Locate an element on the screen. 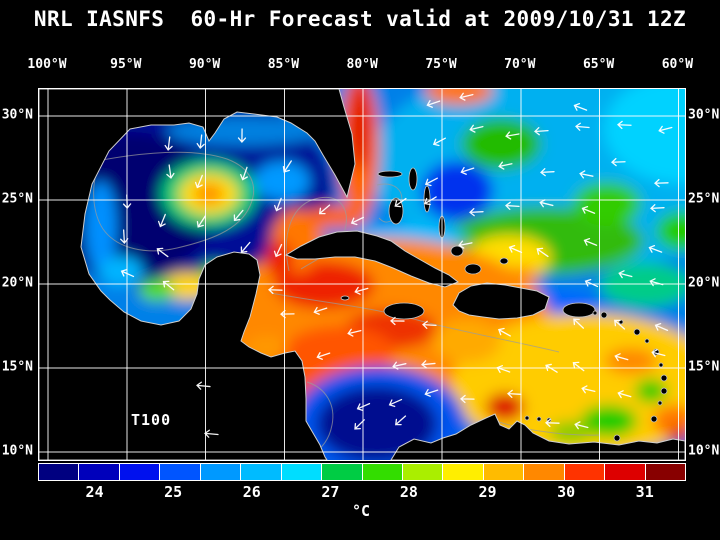 Image resolution: width=720 pixels, height=540 pixels. lat-label-left: 20°N is located at coordinates (17, 283).